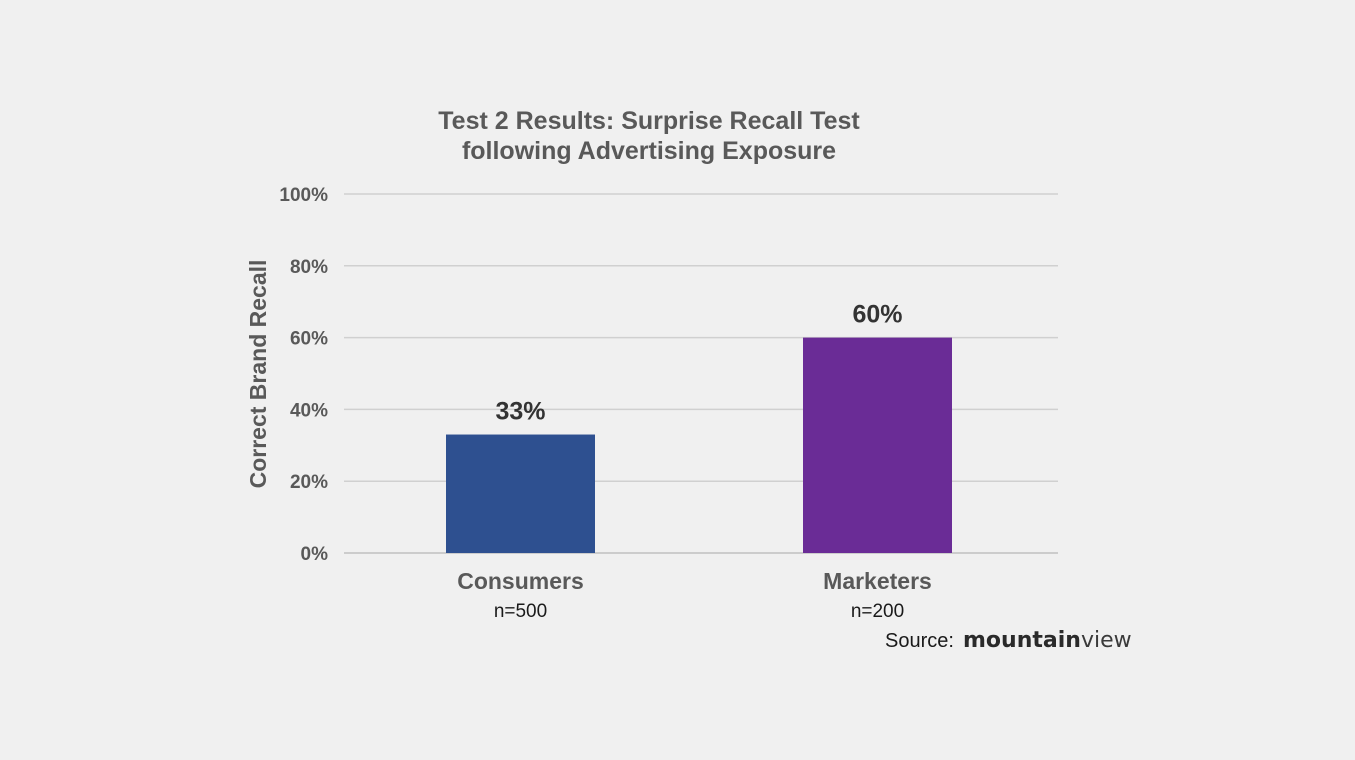 This screenshot has width=1355, height=760. What do you see at coordinates (309, 339) in the screenshot?
I see `y-tick-label: 60%` at bounding box center [309, 339].